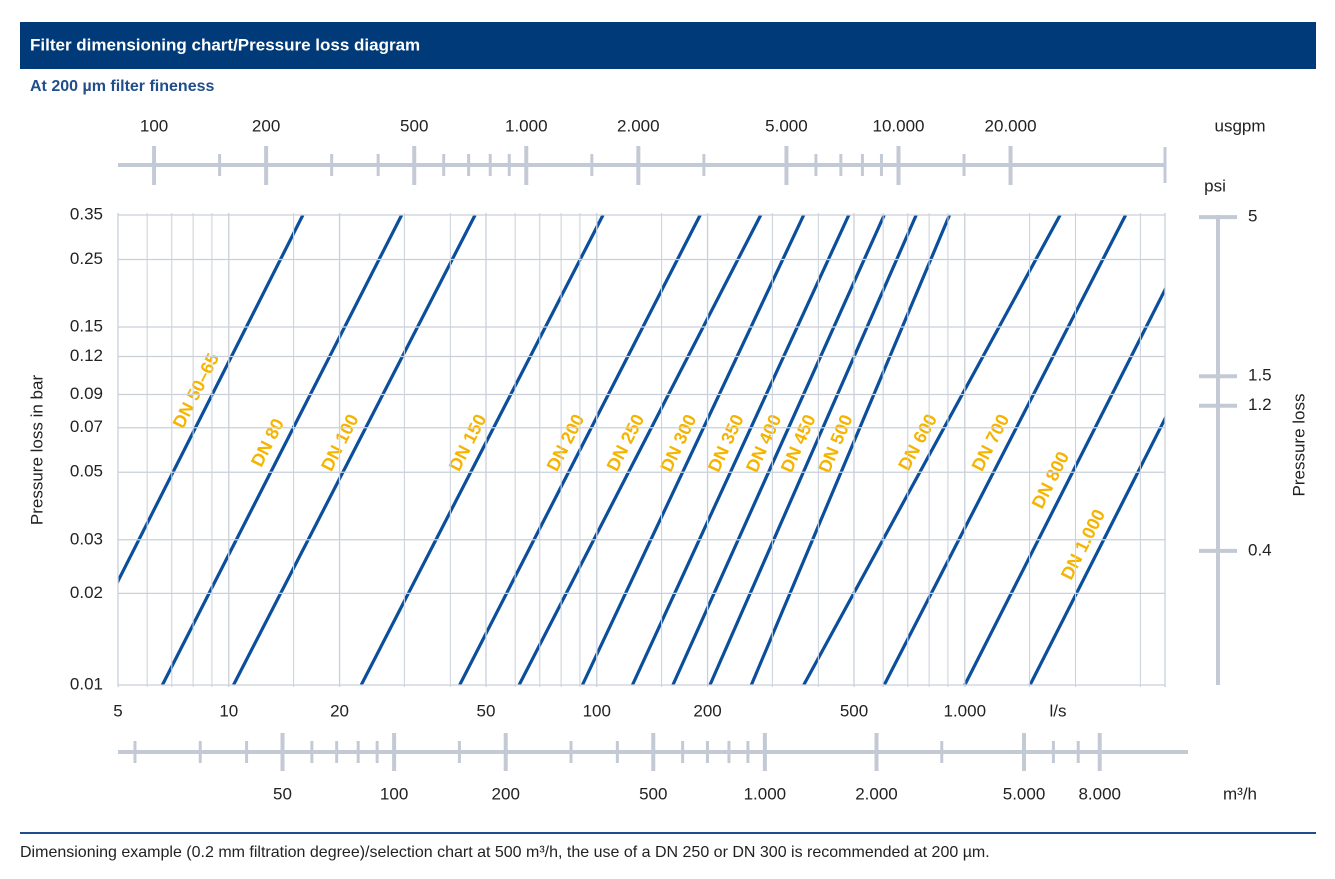 This screenshot has height=879, width=1335. What do you see at coordinates (898, 125) in the screenshot?
I see `x2-tick-label: 10.000` at bounding box center [898, 125].